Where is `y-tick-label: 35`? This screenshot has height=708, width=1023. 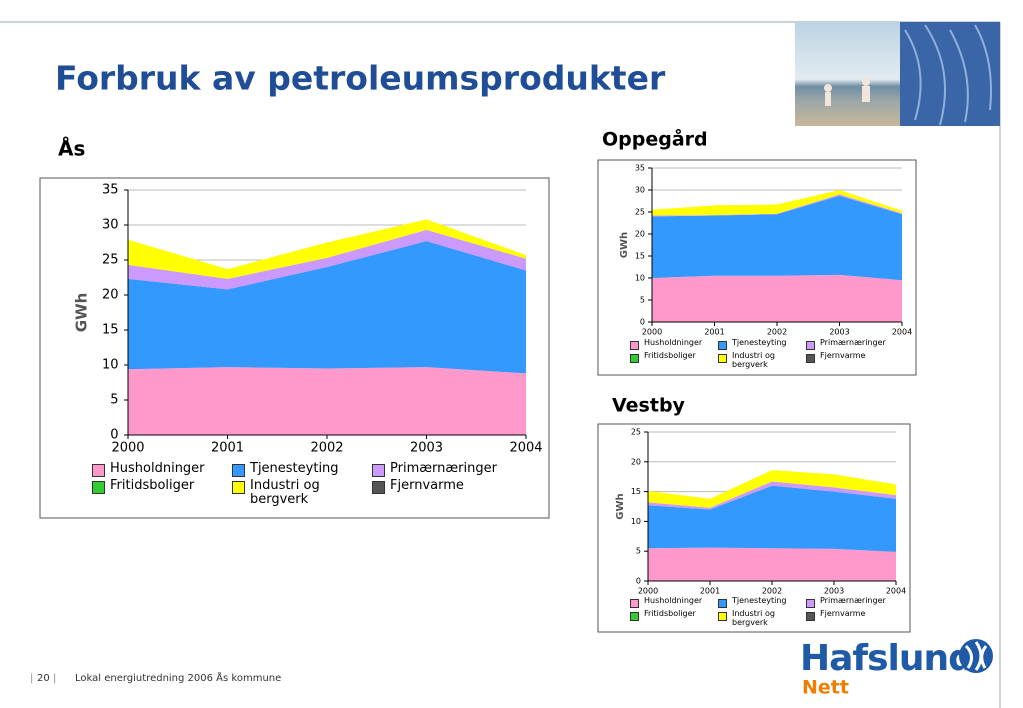
y-tick-label: 35 is located at coordinates (640, 168).